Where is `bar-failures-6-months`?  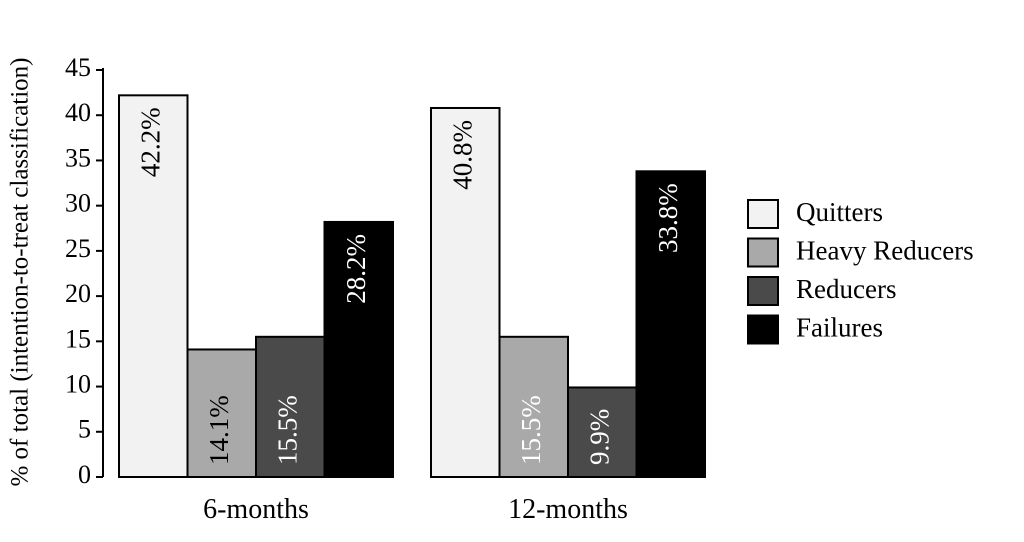
bar-failures-6-months is located at coordinates (358, 349).